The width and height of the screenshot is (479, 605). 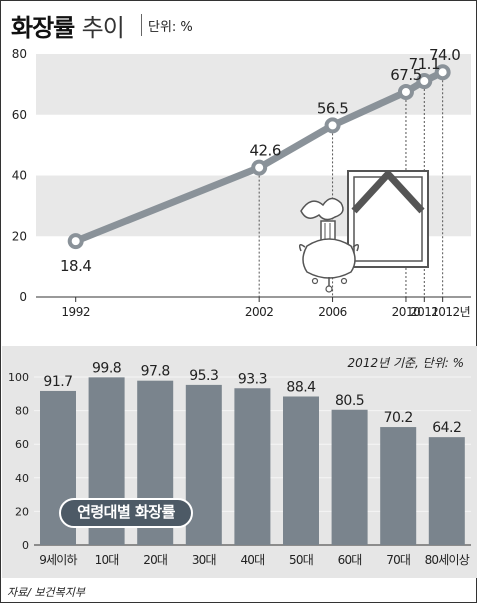 I want to click on bar-chart-note: 2012년 기준, 단위: %, so click(x=405, y=363).